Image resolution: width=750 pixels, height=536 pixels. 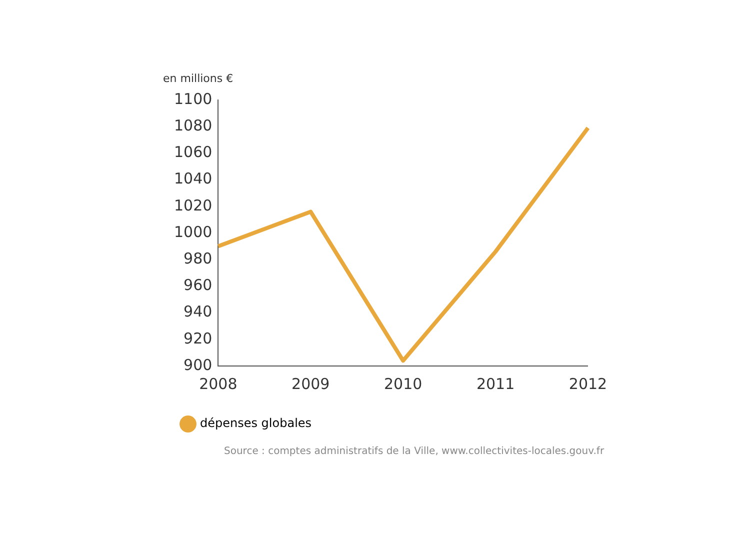 What do you see at coordinates (193, 205) in the screenshot?
I see `y-tick-label: 1020` at bounding box center [193, 205].